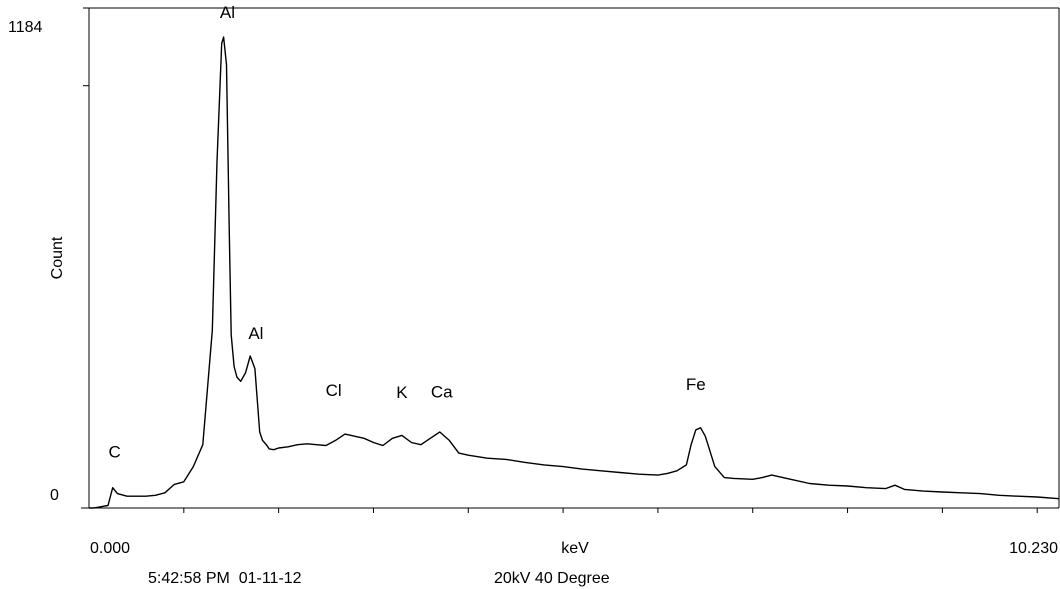  I want to click on peak-label-c: C, so click(114, 451).